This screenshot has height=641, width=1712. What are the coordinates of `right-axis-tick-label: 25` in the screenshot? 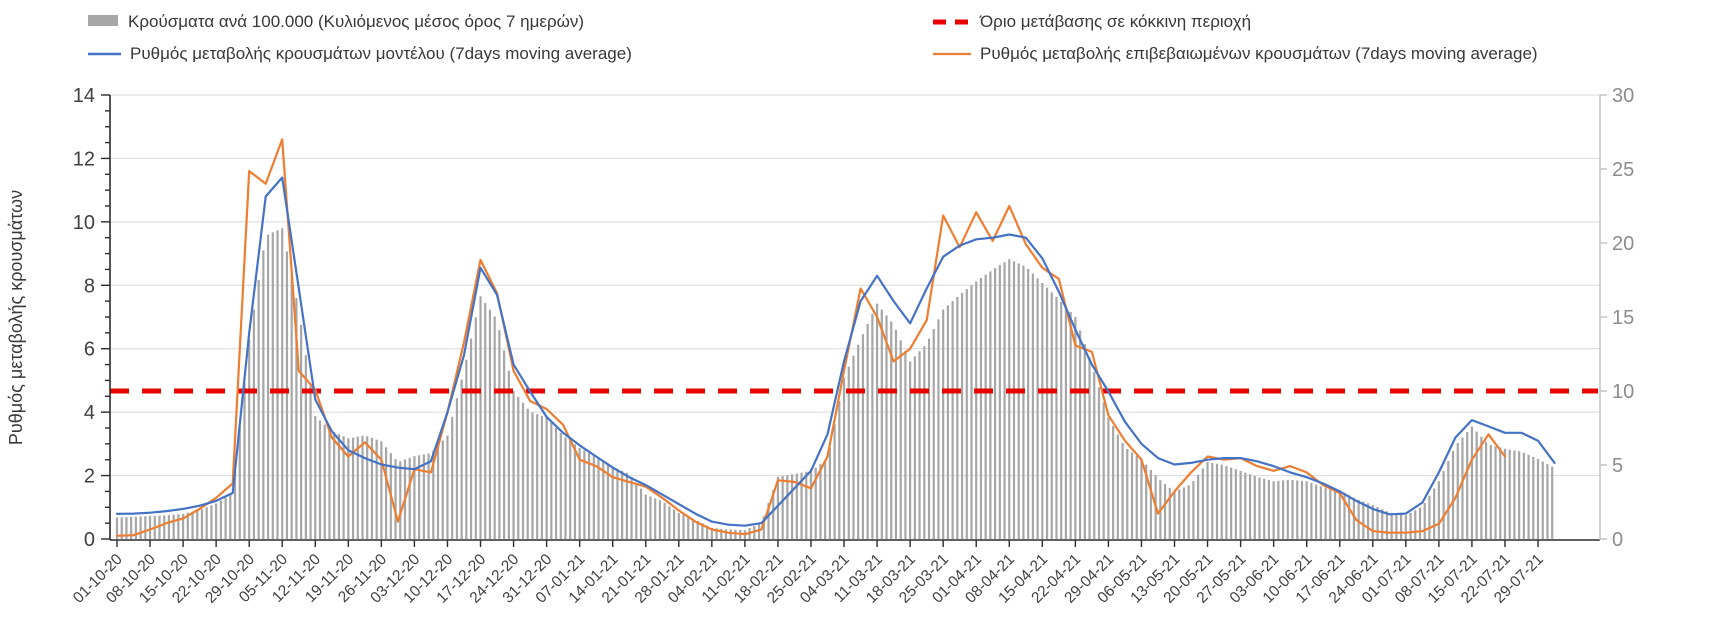 It's located at (1623, 170).